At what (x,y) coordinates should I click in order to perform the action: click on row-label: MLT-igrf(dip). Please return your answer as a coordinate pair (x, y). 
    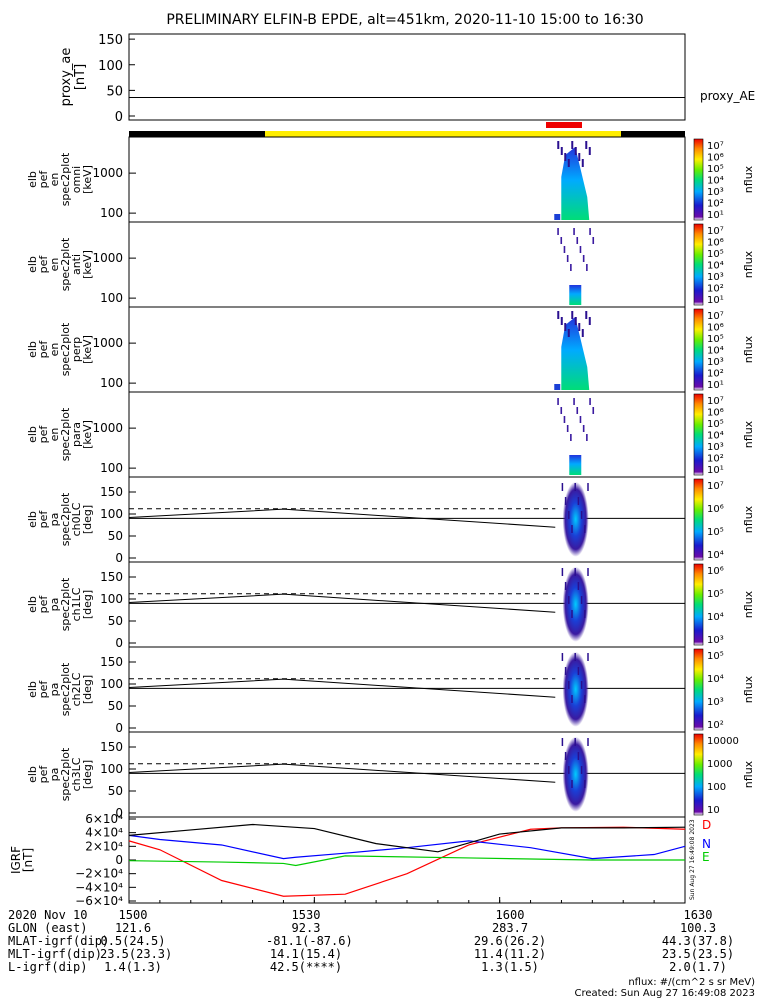
    Looking at the image, I should click on (55, 954).